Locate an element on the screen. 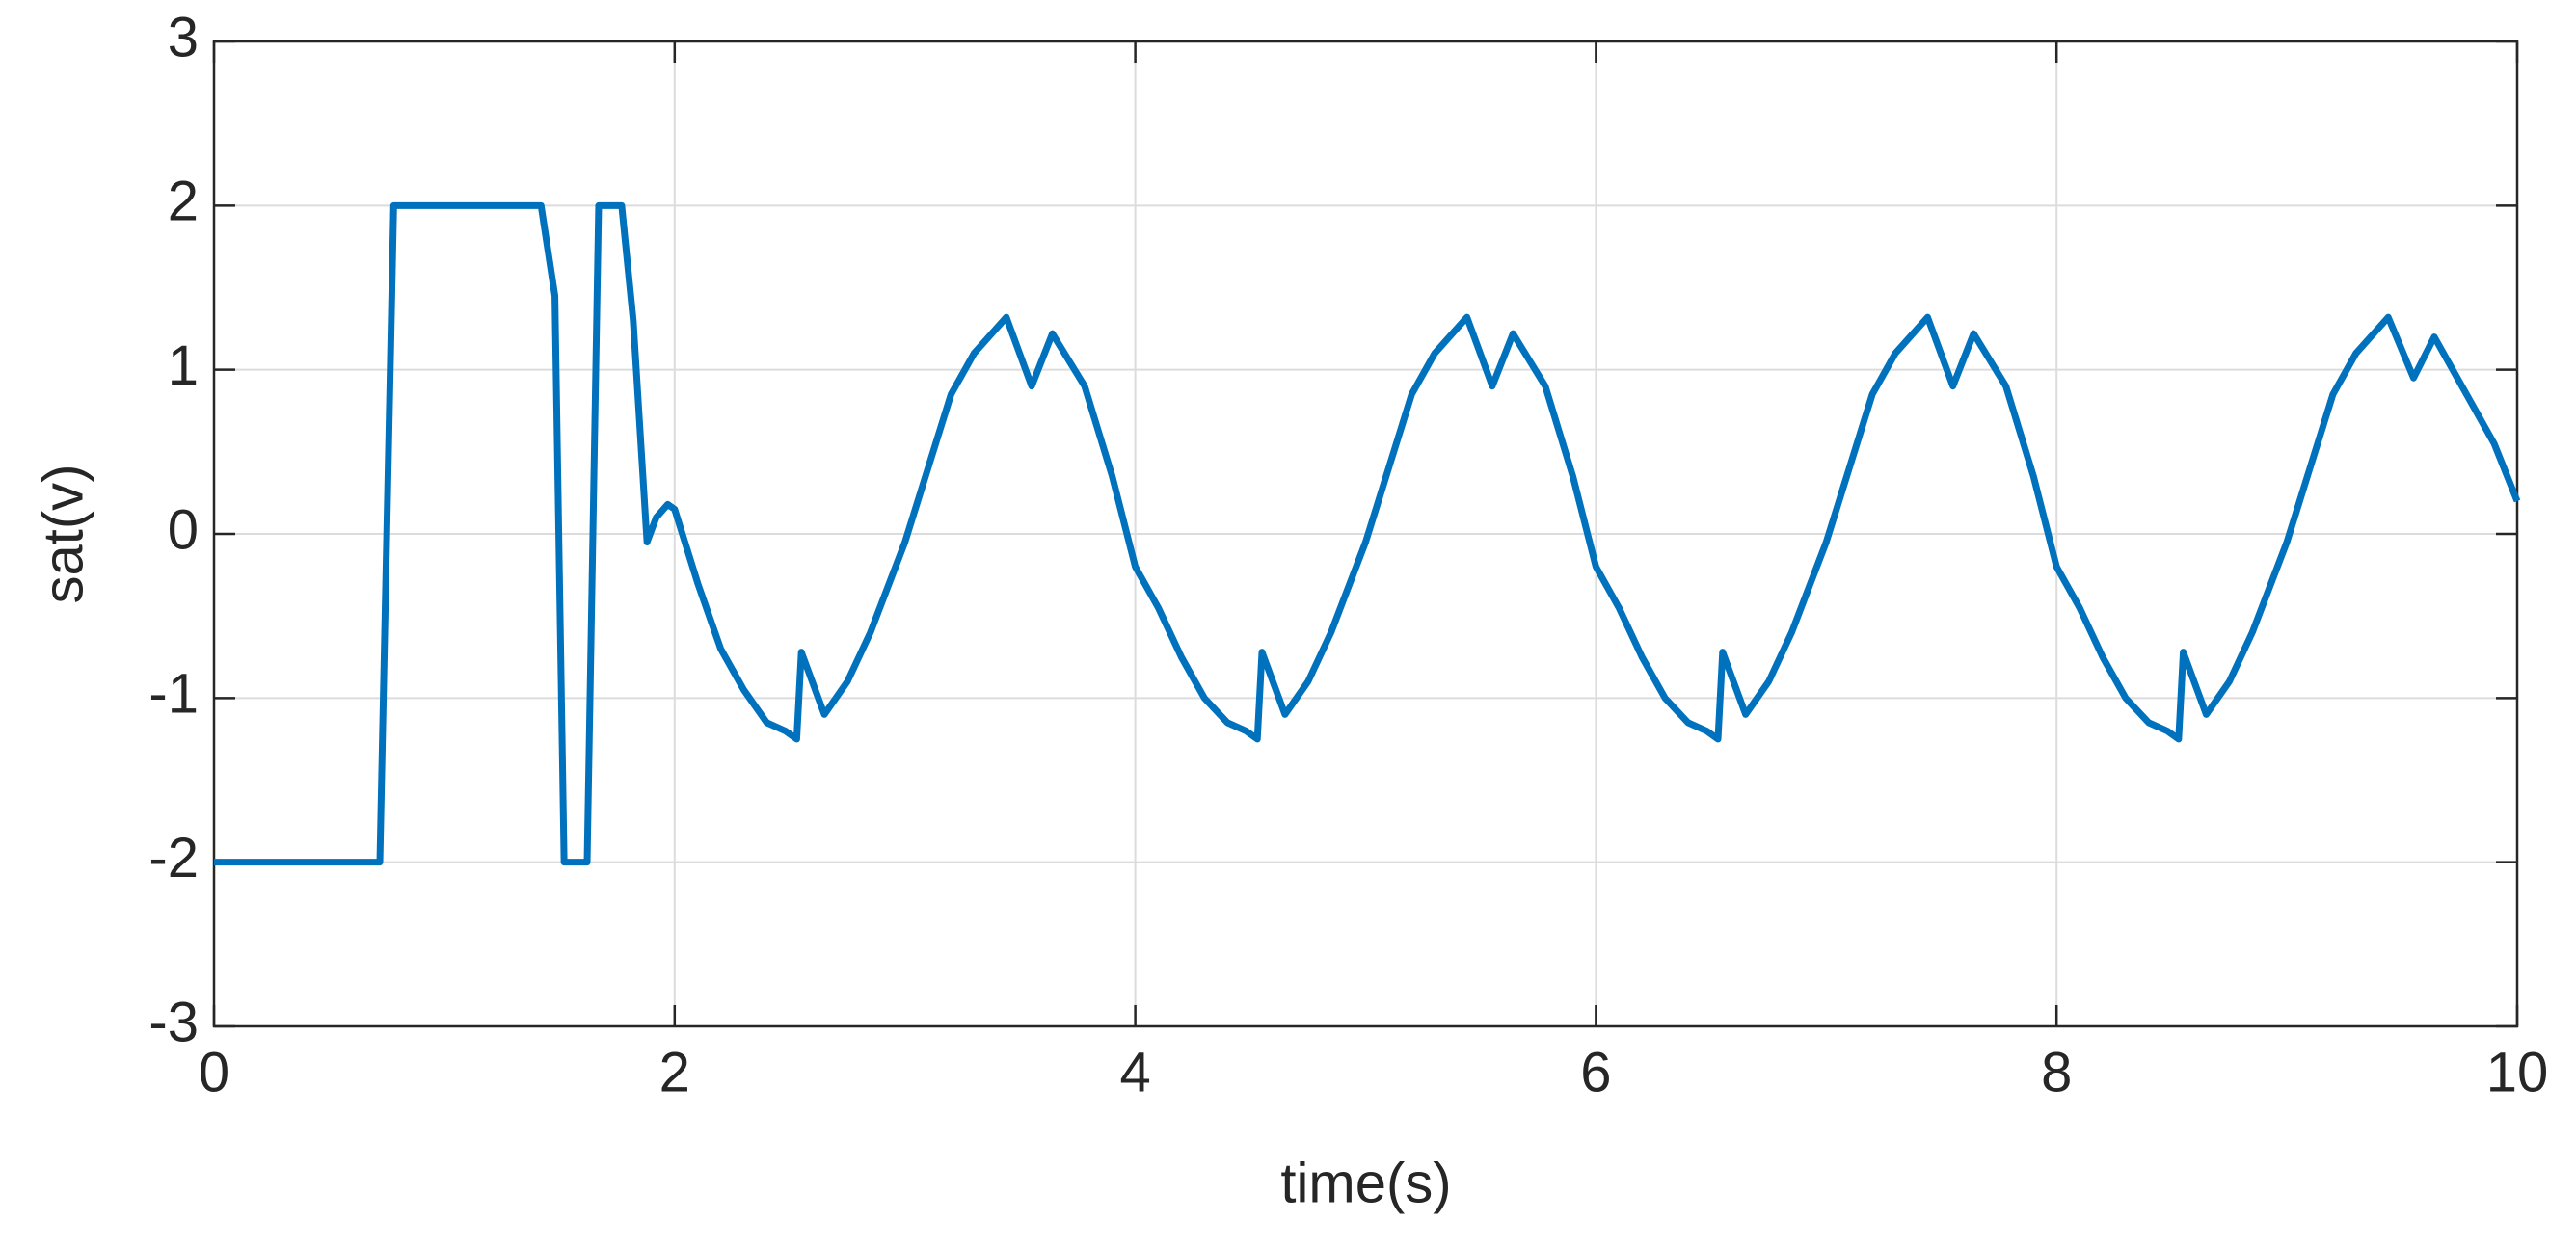  y-tick-label: 3 is located at coordinates (184, 37).